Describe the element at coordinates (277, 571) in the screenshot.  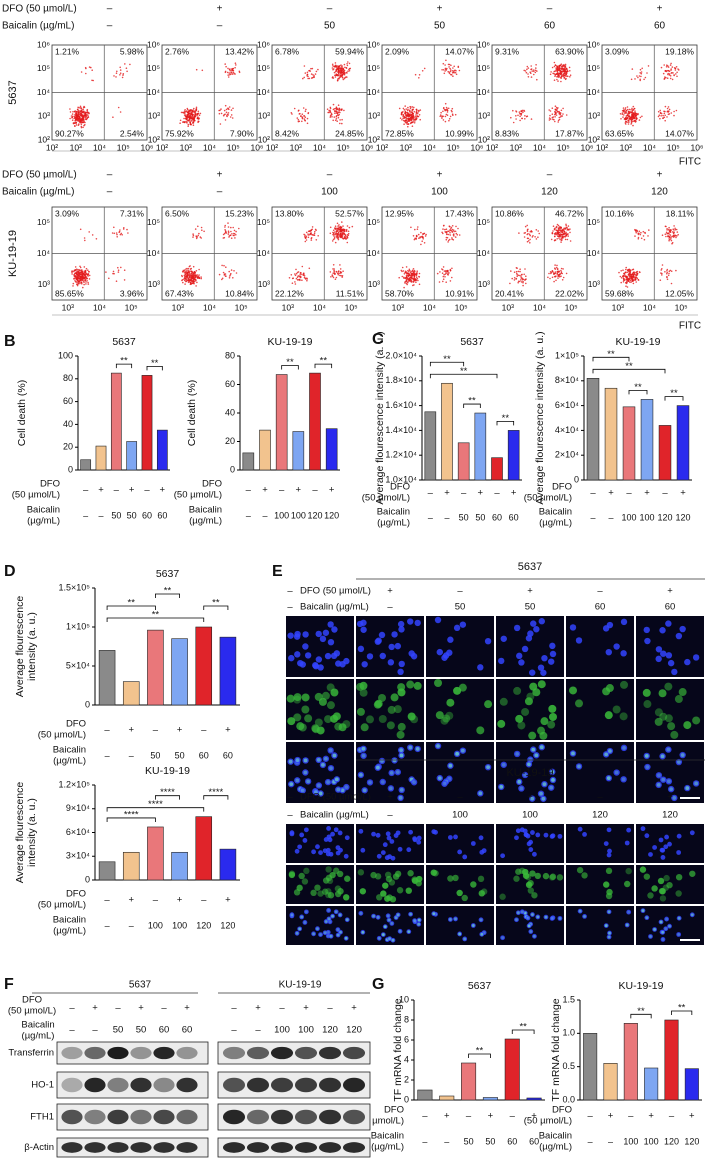
I see `panel-letter: E` at that location.